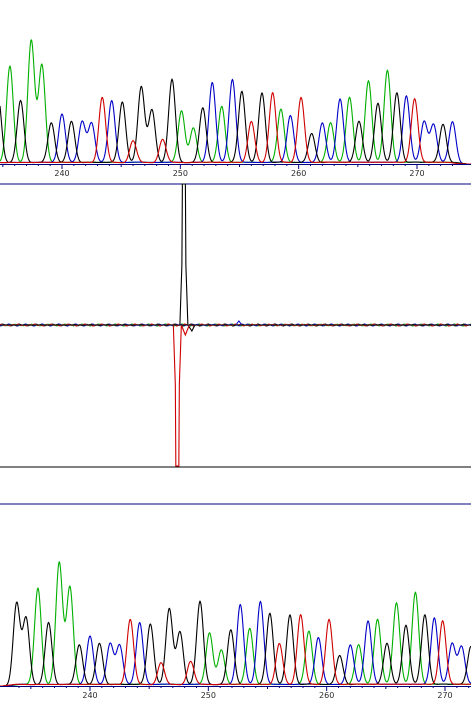  What do you see at coordinates (298, 173) in the screenshot?
I see `x-tick-label-top: 260` at bounding box center [298, 173].